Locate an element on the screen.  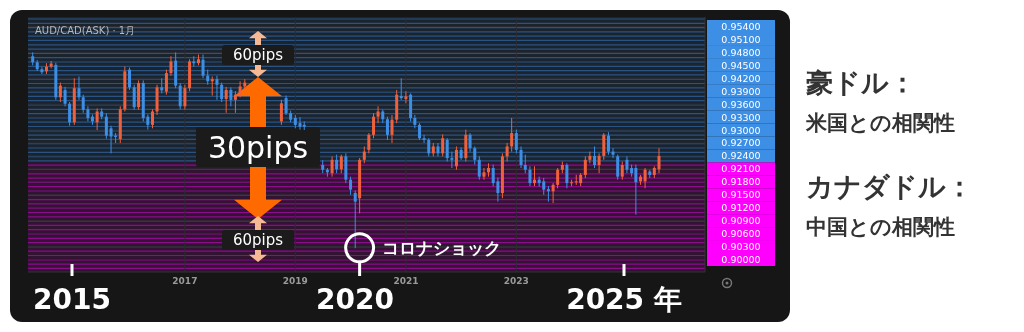
x-tick-label: 2021 is located at coordinates (406, 281).